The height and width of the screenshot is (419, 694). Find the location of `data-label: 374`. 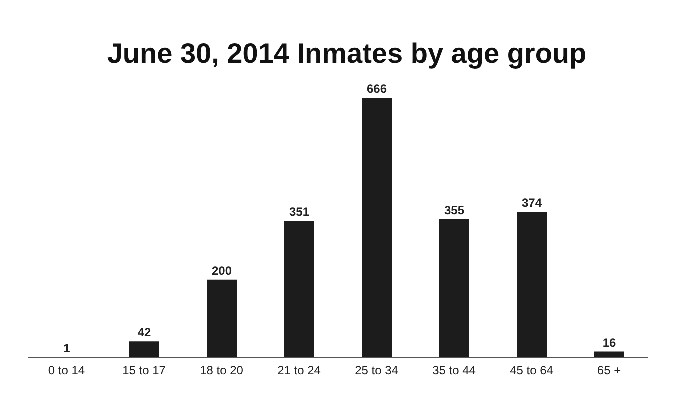

data-label: 374 is located at coordinates (532, 203).